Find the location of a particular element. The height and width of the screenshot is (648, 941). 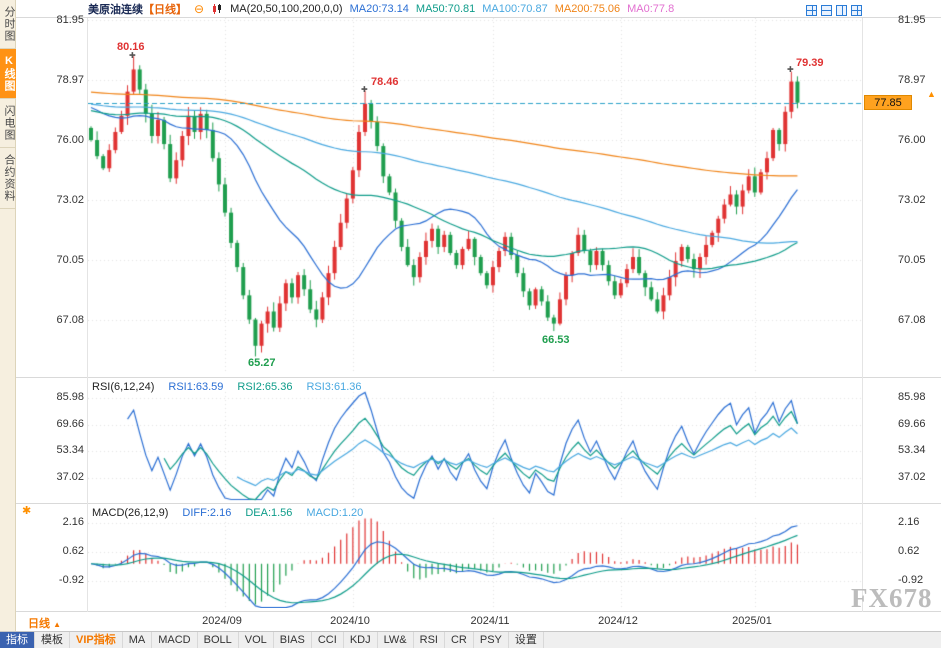

chevron-up-icon: ▲ is located at coordinates (57, 624).